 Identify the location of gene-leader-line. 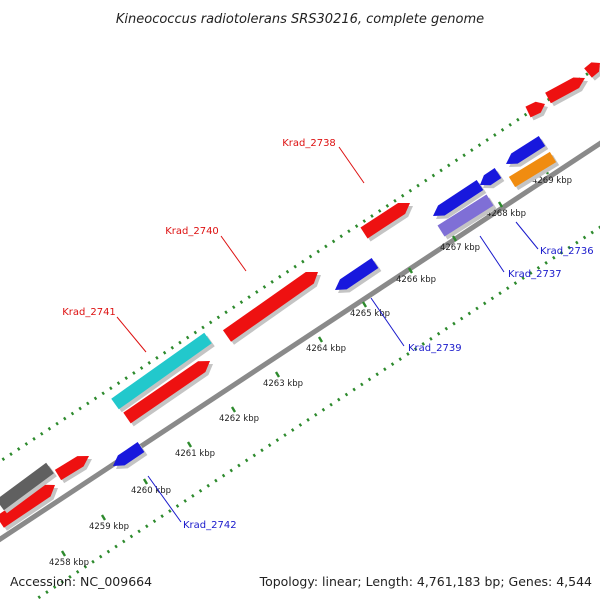
(387, 322).